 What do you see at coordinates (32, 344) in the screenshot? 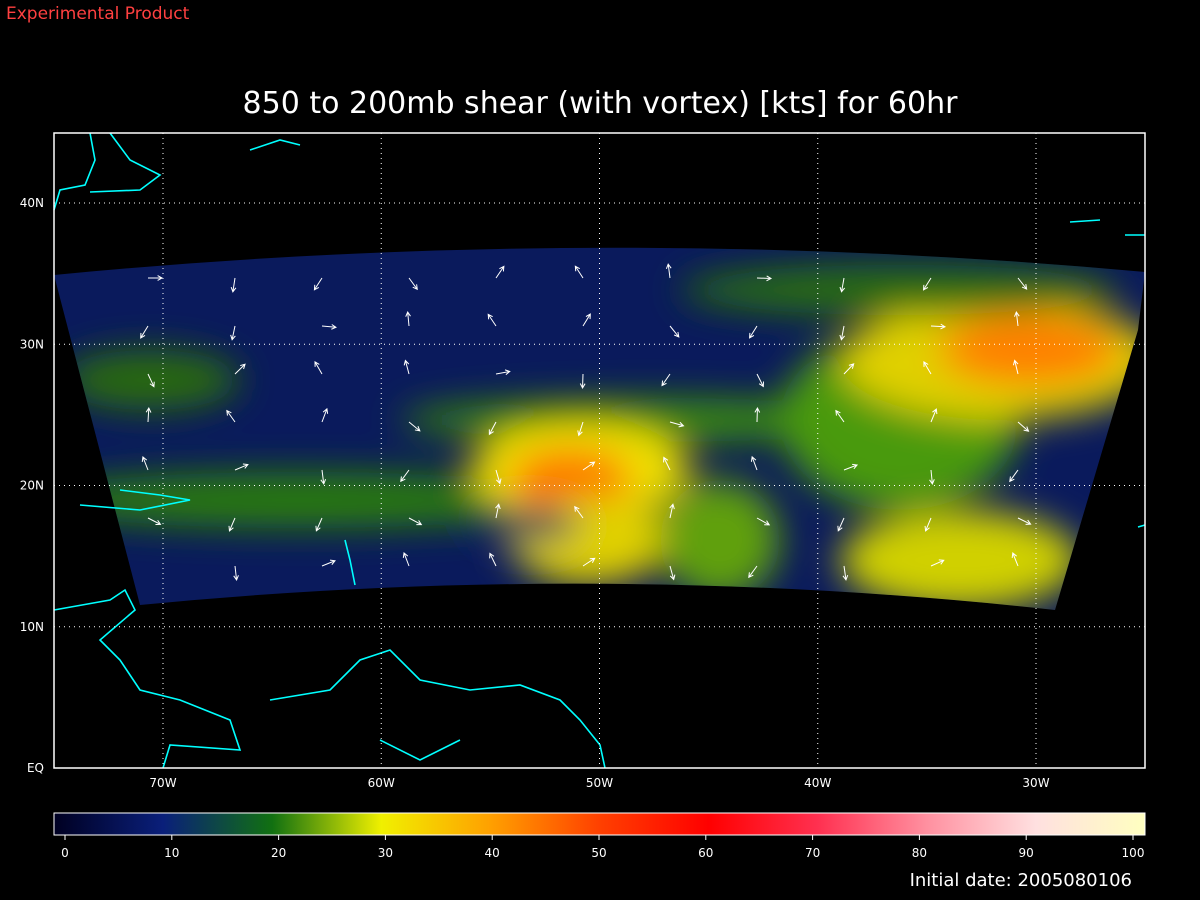
I see `lat-label: 30N` at bounding box center [32, 344].